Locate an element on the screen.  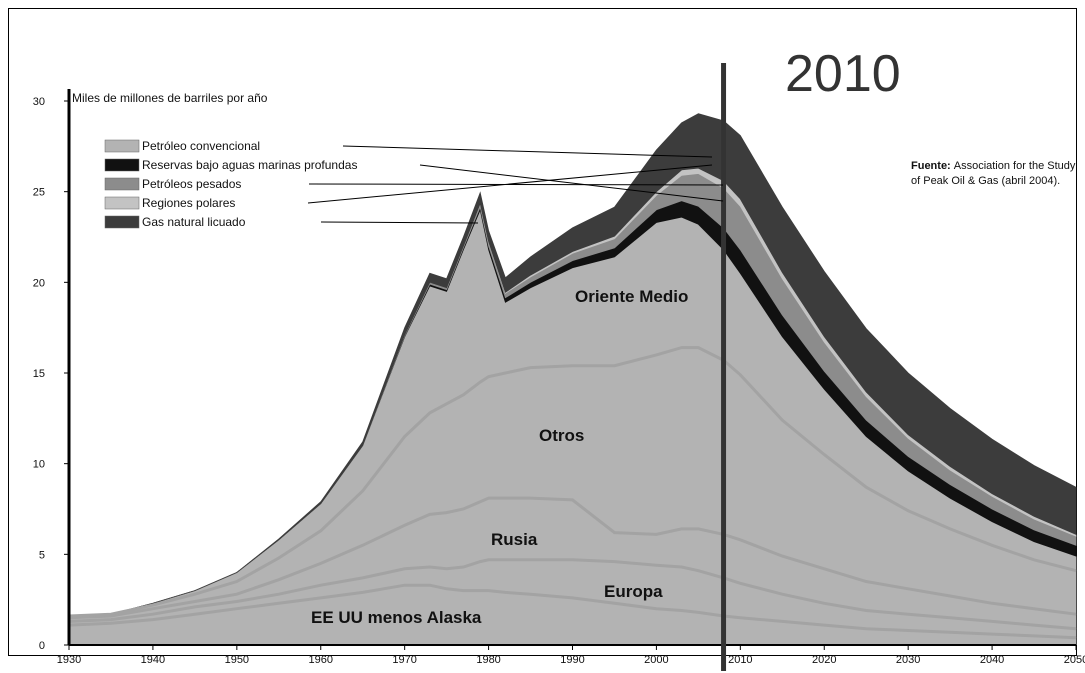
y-tick-label: 30 is located at coordinates (39, 102).